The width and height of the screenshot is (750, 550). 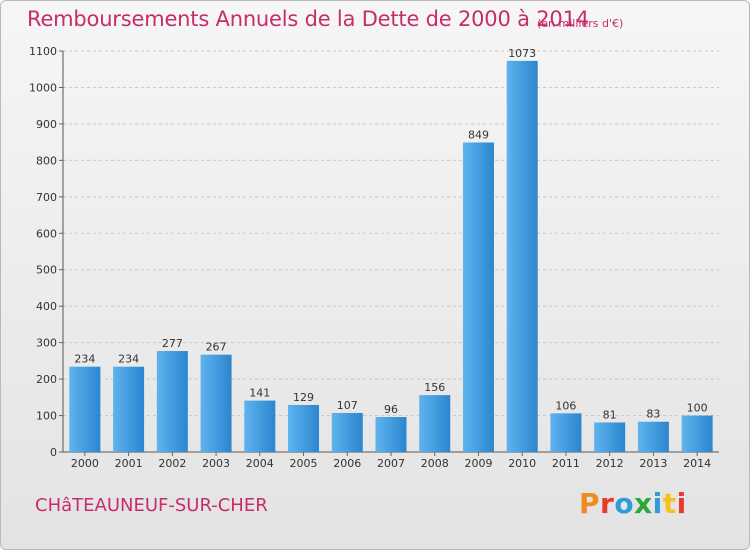 I want to click on bar-value-label: 156, so click(x=434, y=387).